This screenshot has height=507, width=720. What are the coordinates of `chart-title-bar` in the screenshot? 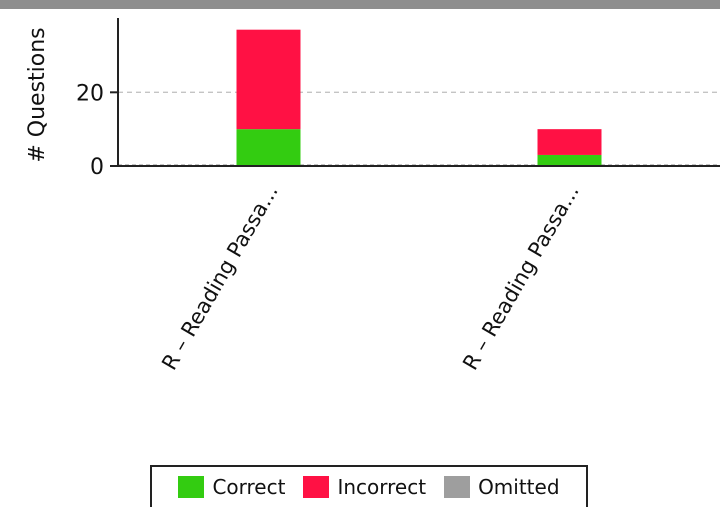 It's located at (360, 4).